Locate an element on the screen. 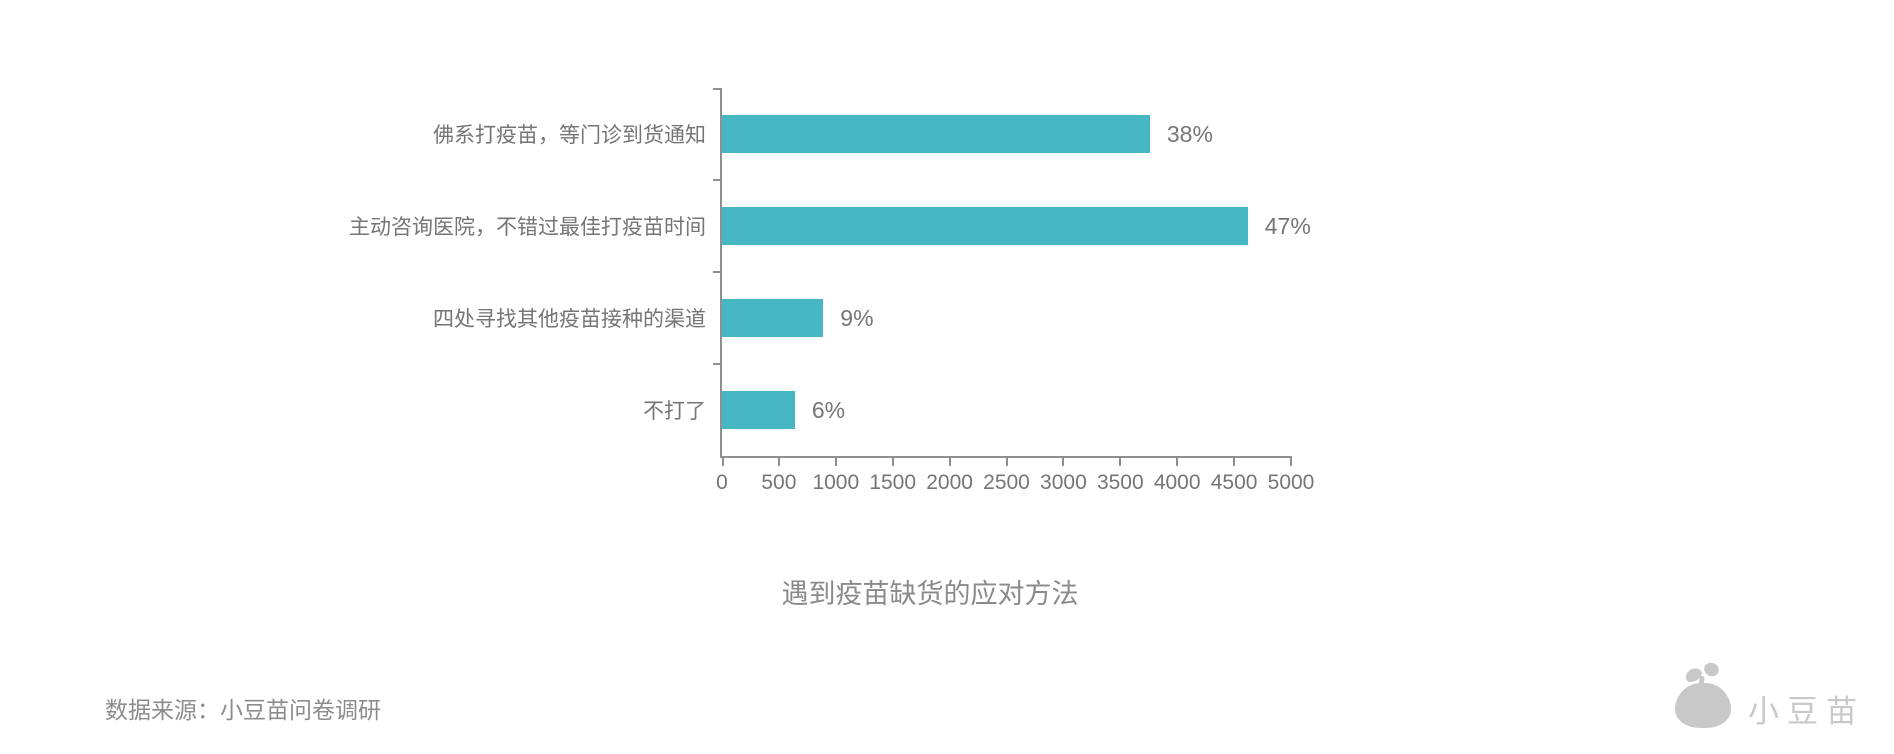 Image resolution: width=1894 pixels, height=754 pixels. x-tick-label: 3000 is located at coordinates (1063, 482).